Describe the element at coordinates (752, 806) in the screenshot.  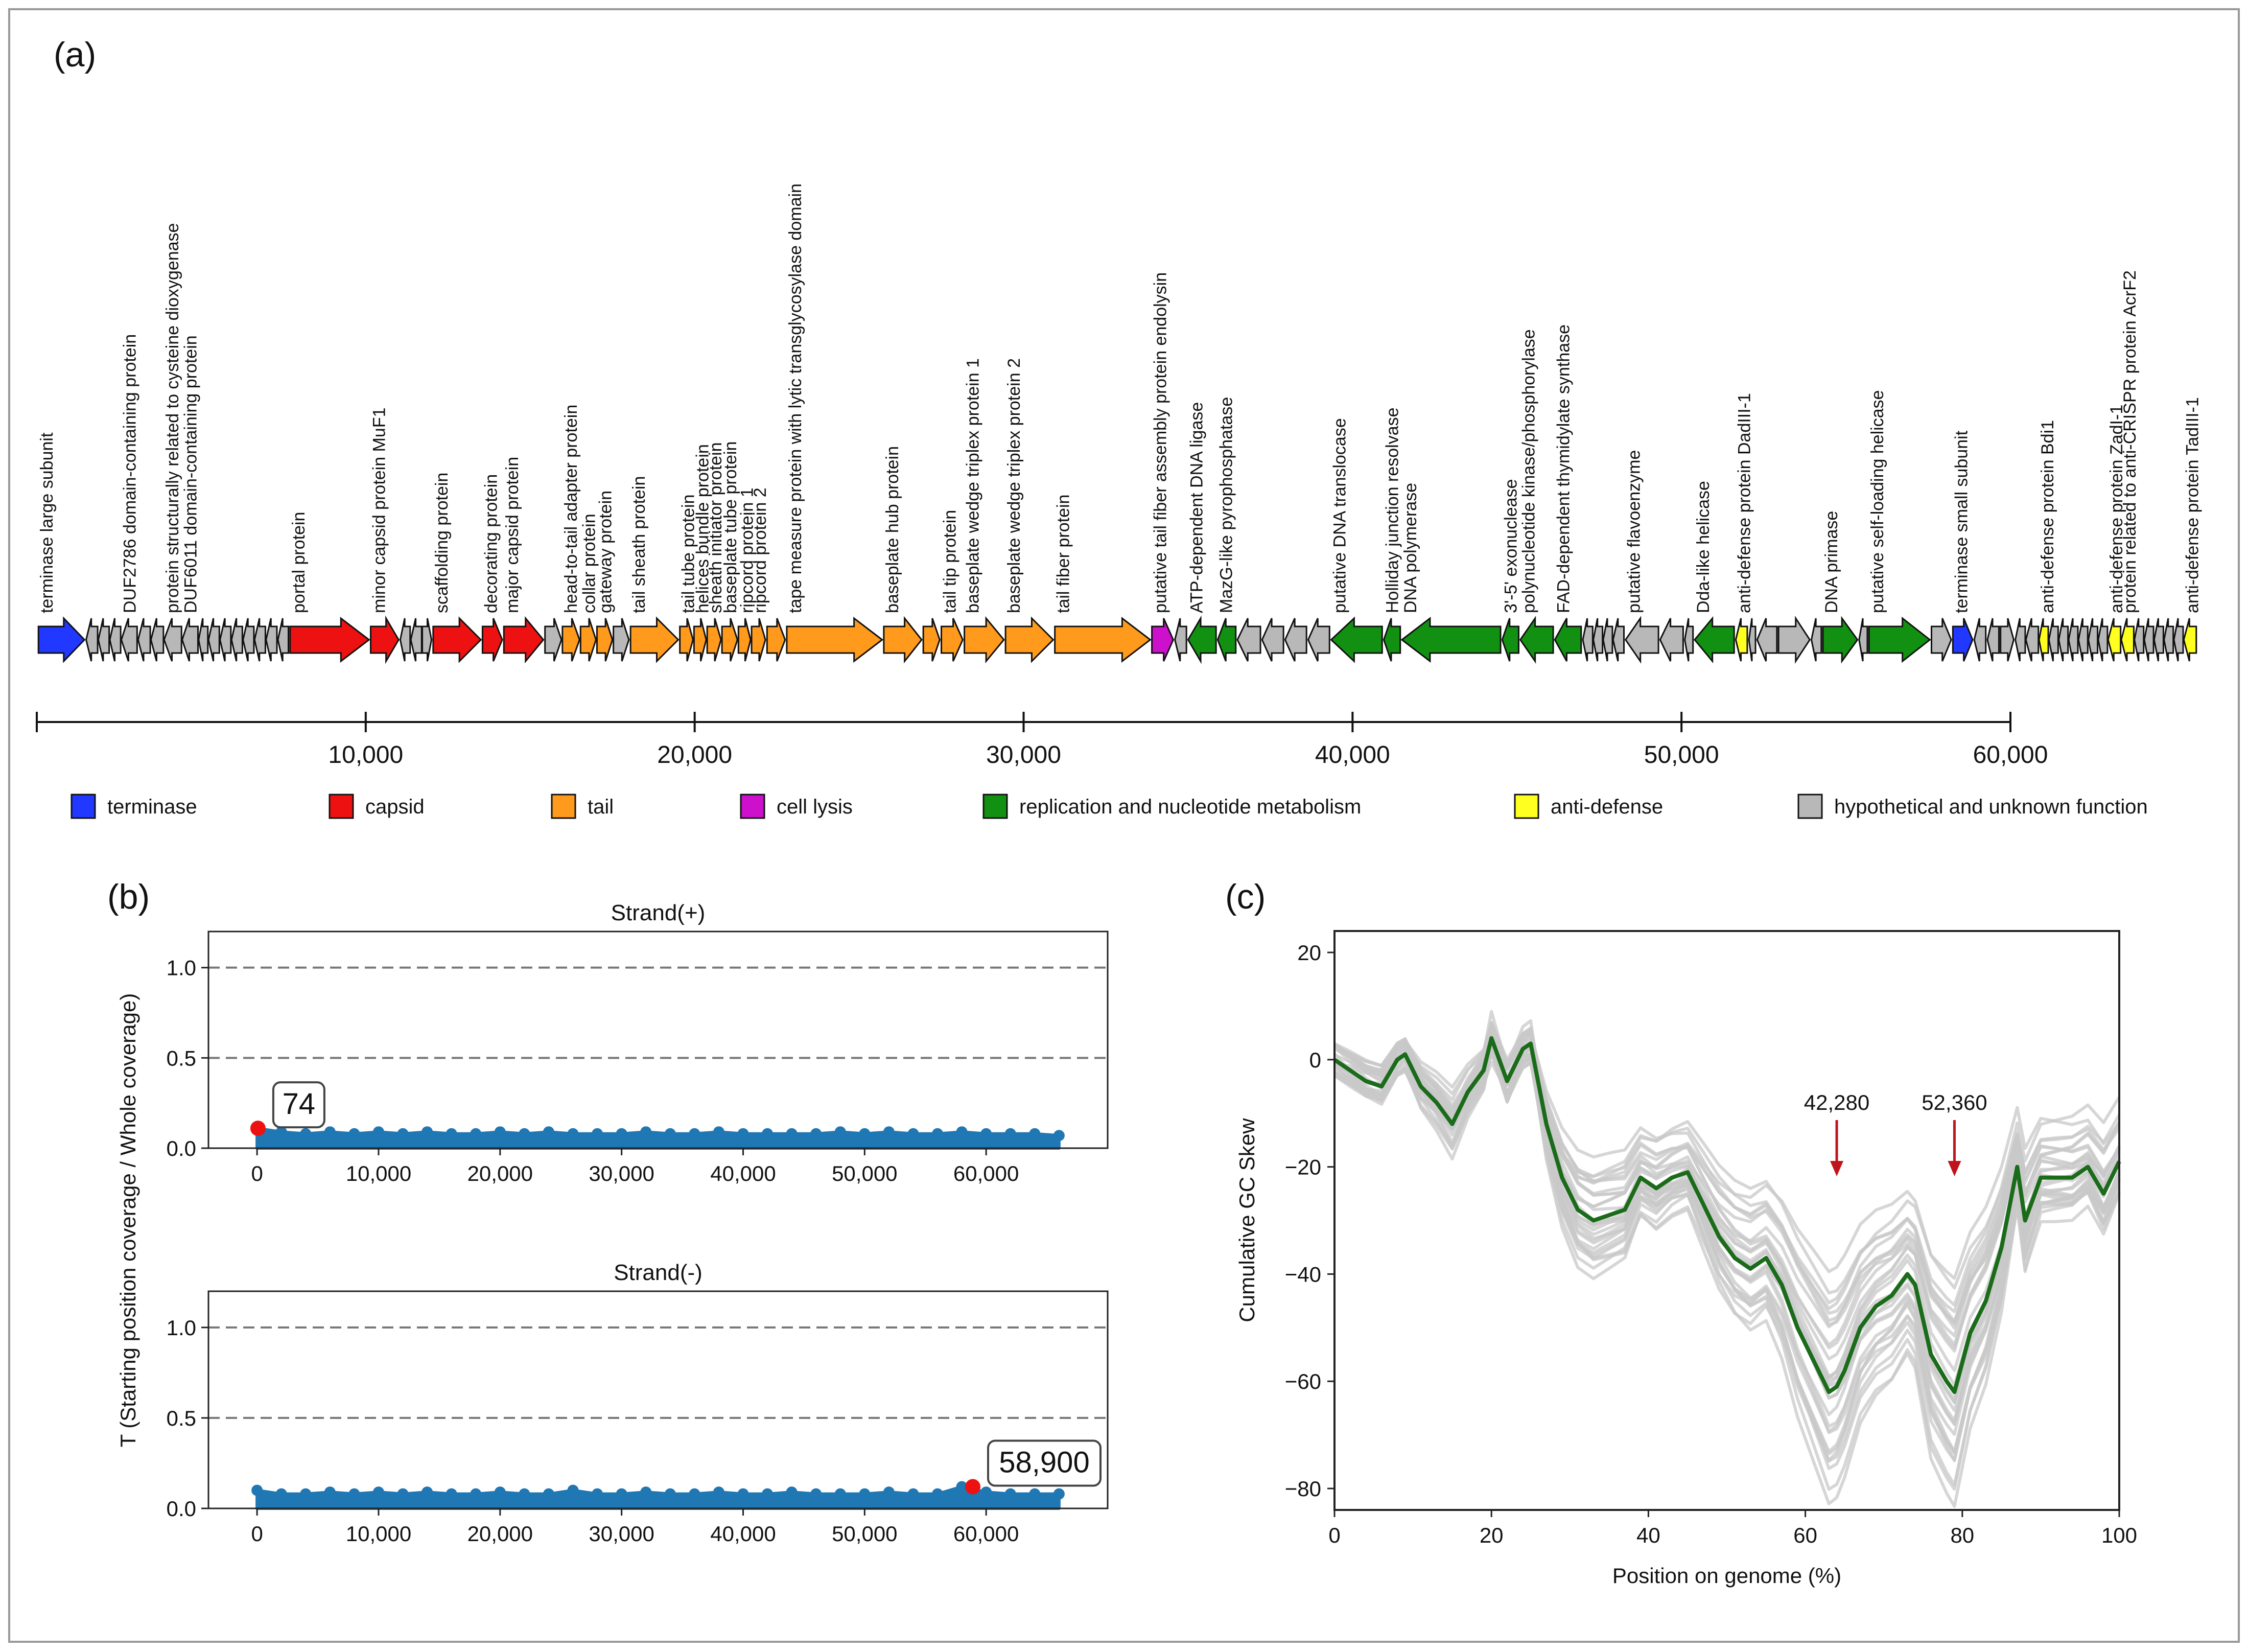
I see `legend-swatch-lysis` at that location.